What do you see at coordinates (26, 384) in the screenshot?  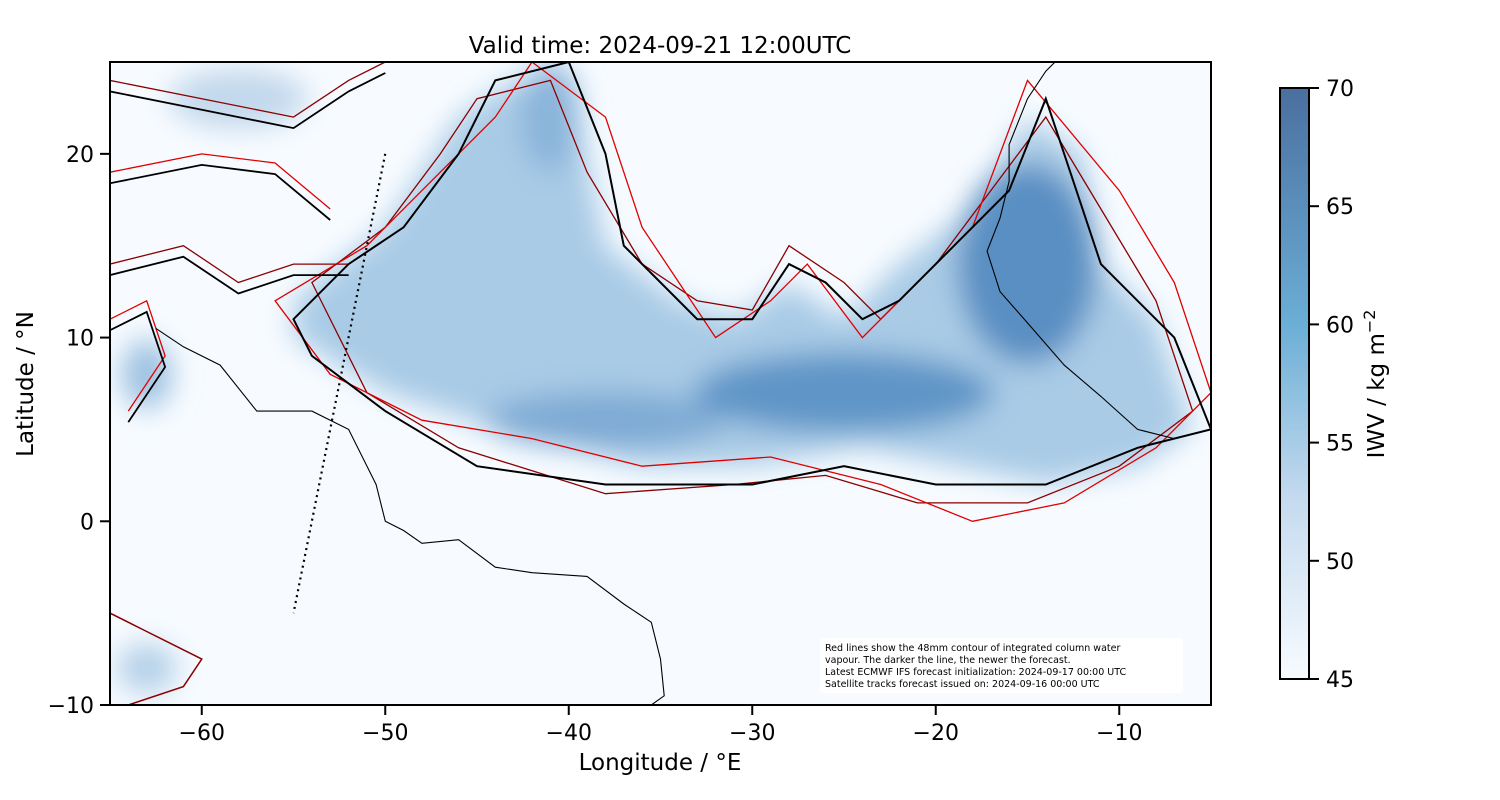 I see `y-axis-label: Latitude / °N` at bounding box center [26, 384].